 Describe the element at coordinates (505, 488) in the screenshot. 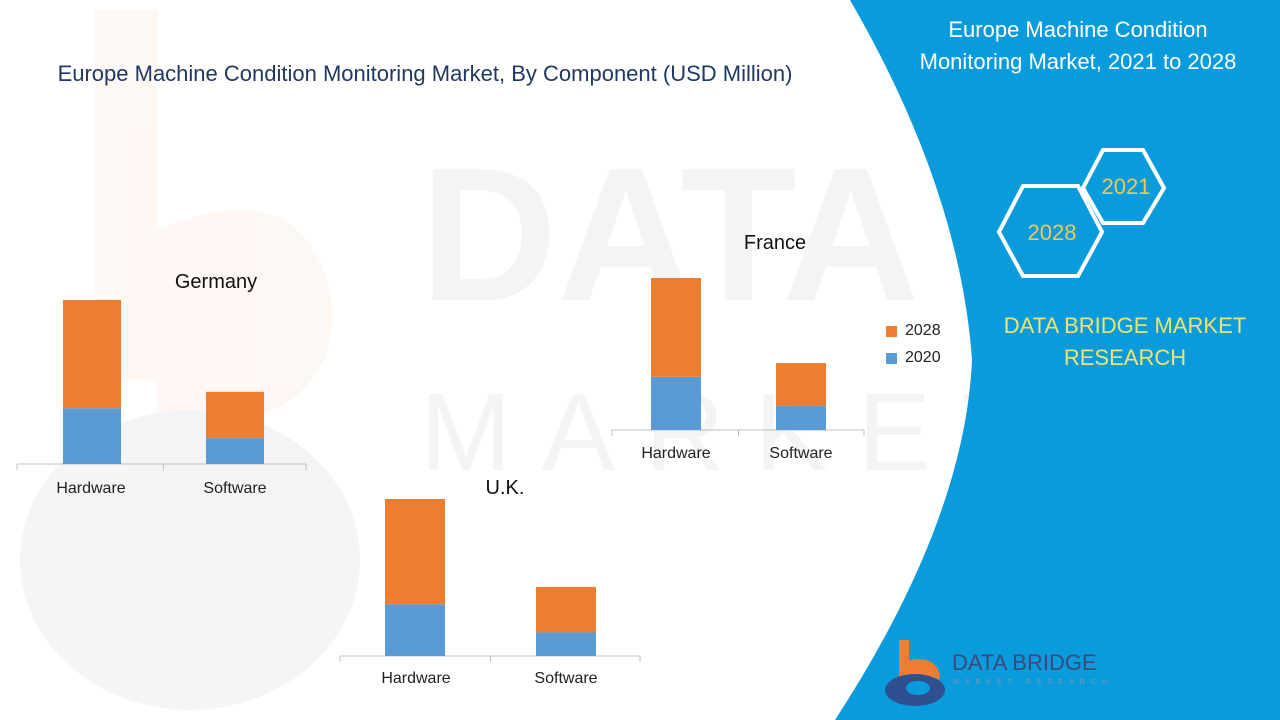

I see `chart-uk-title: U.K.` at that location.